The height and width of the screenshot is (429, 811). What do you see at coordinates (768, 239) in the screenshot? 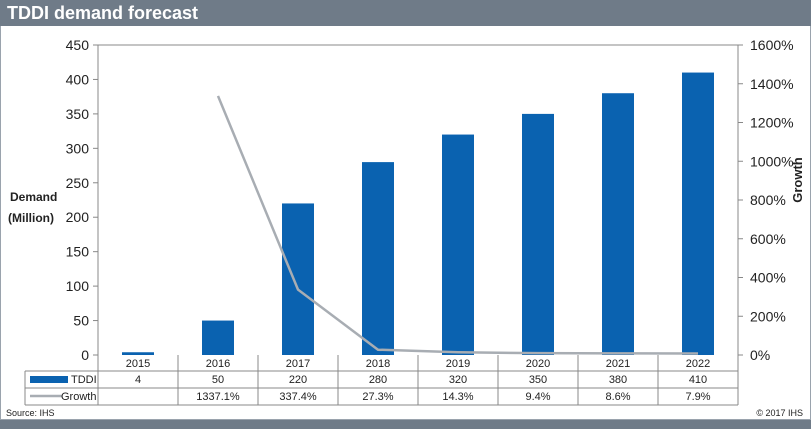
I see `right-tick-label: 600%` at bounding box center [768, 239].